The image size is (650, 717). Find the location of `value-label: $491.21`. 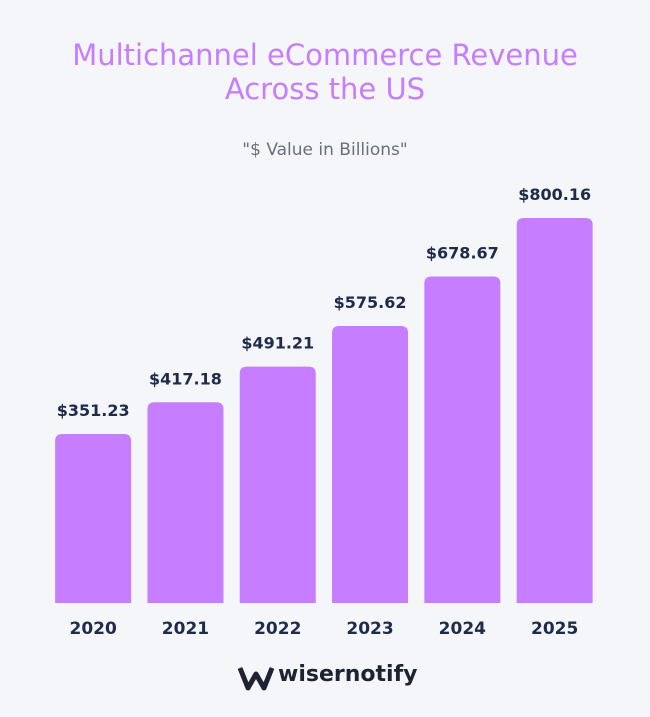

value-label: $491.21 is located at coordinates (277, 343).